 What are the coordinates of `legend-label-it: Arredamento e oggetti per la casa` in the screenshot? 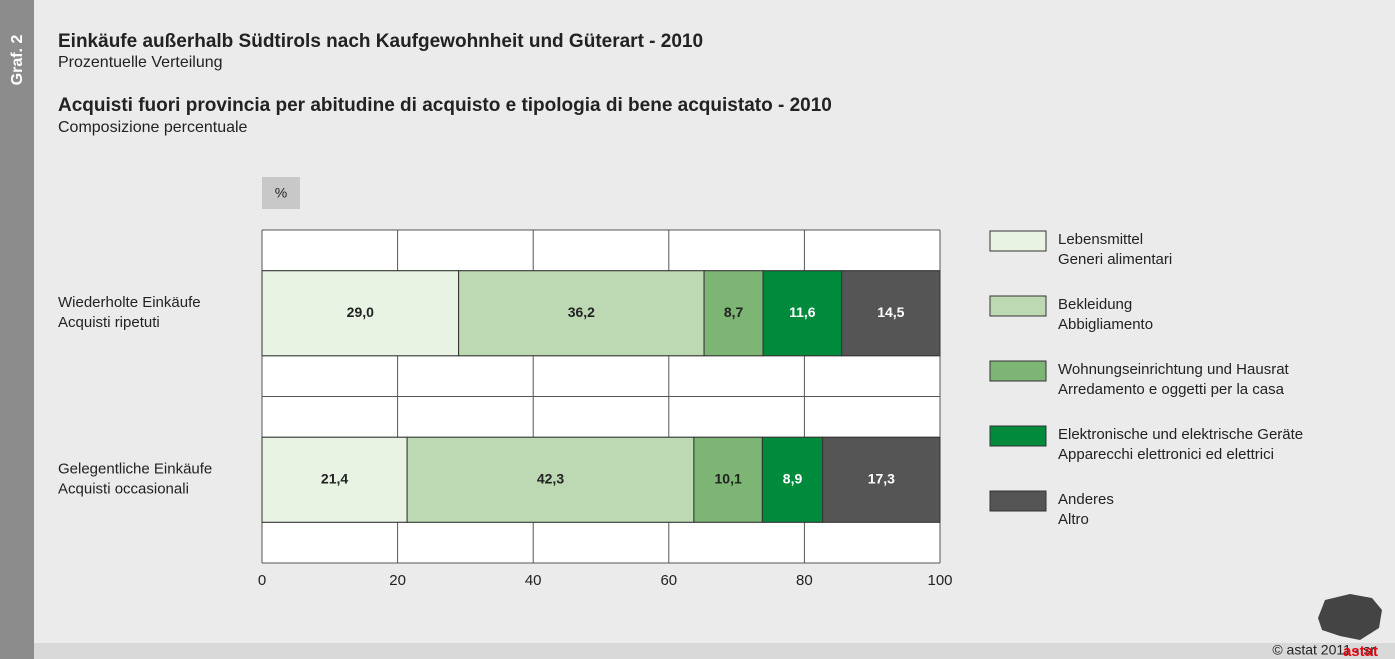 It's located at (1171, 389).